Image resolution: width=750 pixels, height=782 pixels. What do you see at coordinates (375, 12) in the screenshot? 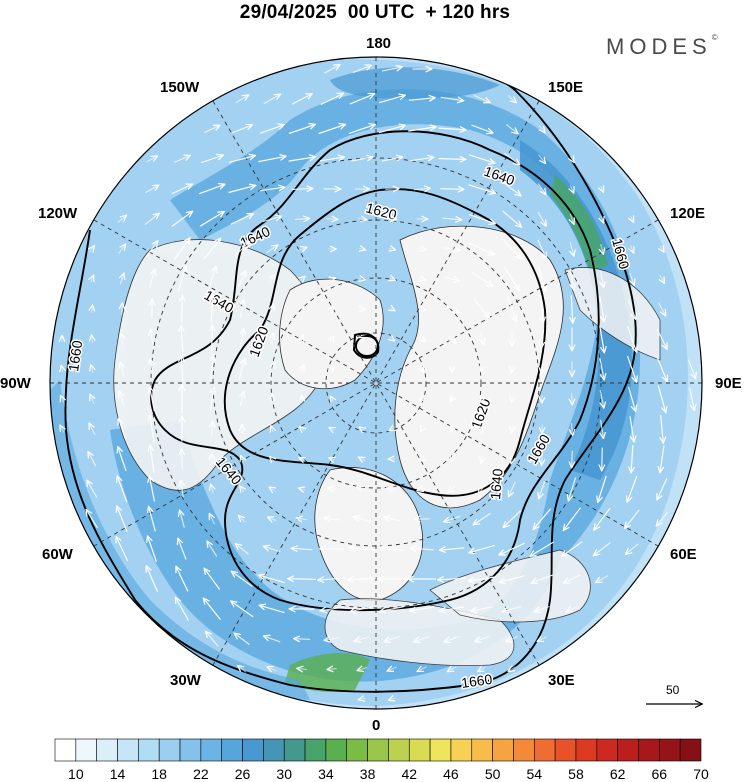
I see `chart-title: 29/04/2025 00 UTC + 120 hrs` at bounding box center [375, 12].